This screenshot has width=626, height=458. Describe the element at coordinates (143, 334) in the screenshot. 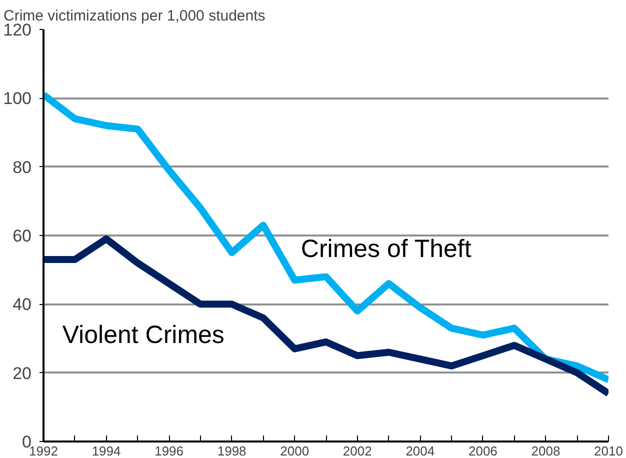

I see `series-label: Violent Crimes` at that location.